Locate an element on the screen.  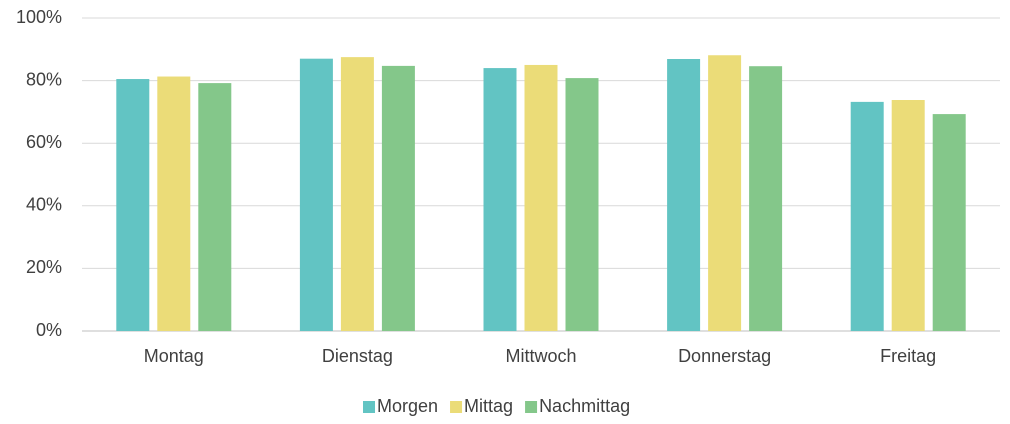
y-tick-label: 20% is located at coordinates (44, 267).